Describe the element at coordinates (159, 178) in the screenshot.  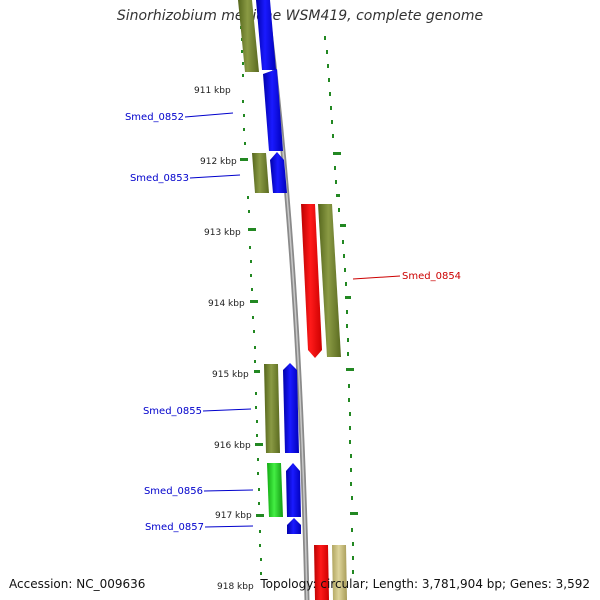
I see `gene-label-smed-0853: Smed_0853` at that location.